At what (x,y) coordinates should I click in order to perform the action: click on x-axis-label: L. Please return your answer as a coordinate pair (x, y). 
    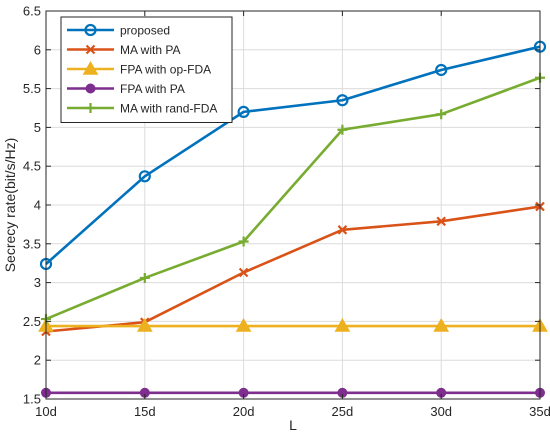
    Looking at the image, I should click on (293, 425).